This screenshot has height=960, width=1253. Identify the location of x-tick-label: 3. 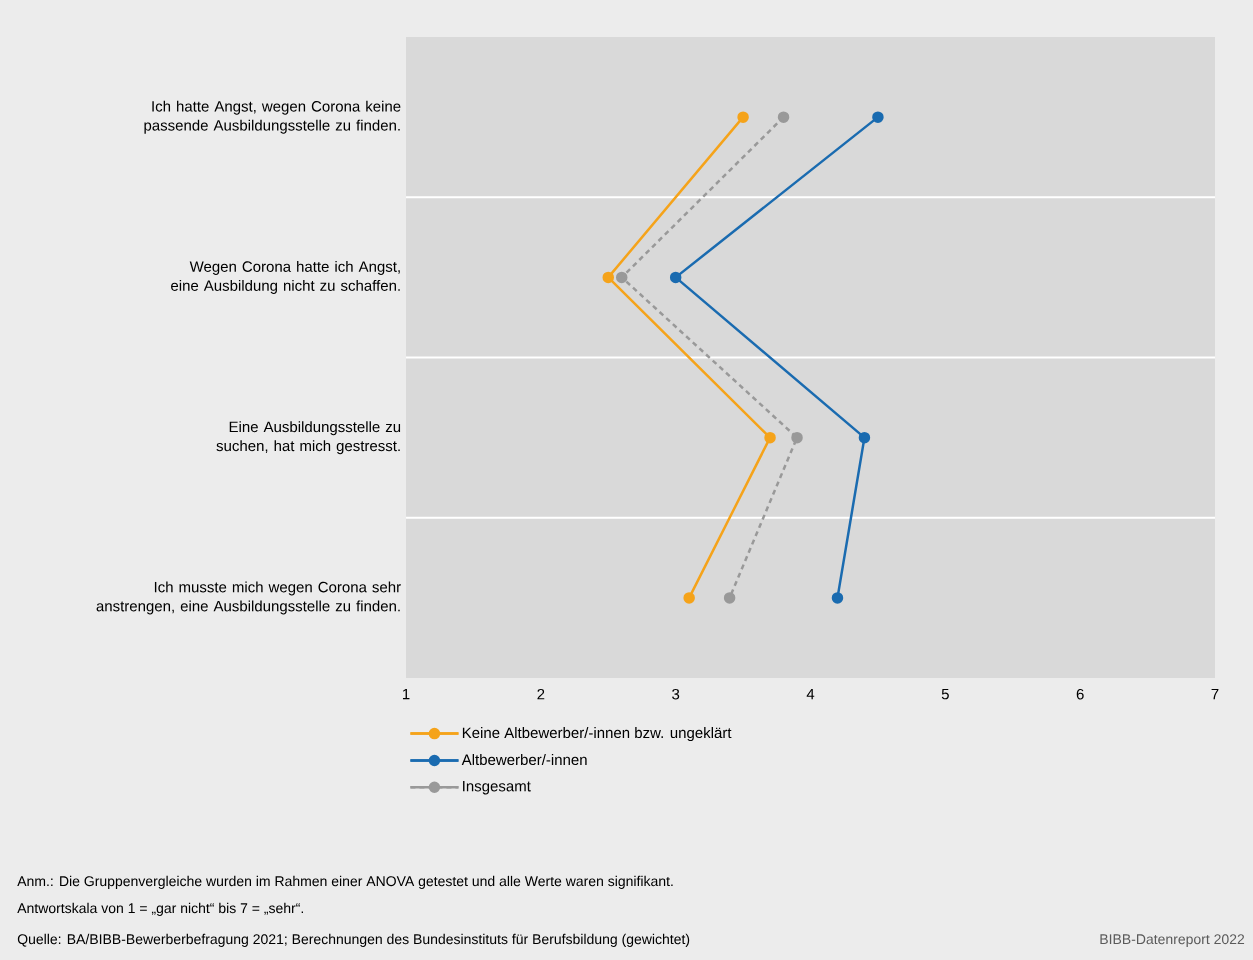
(676, 694).